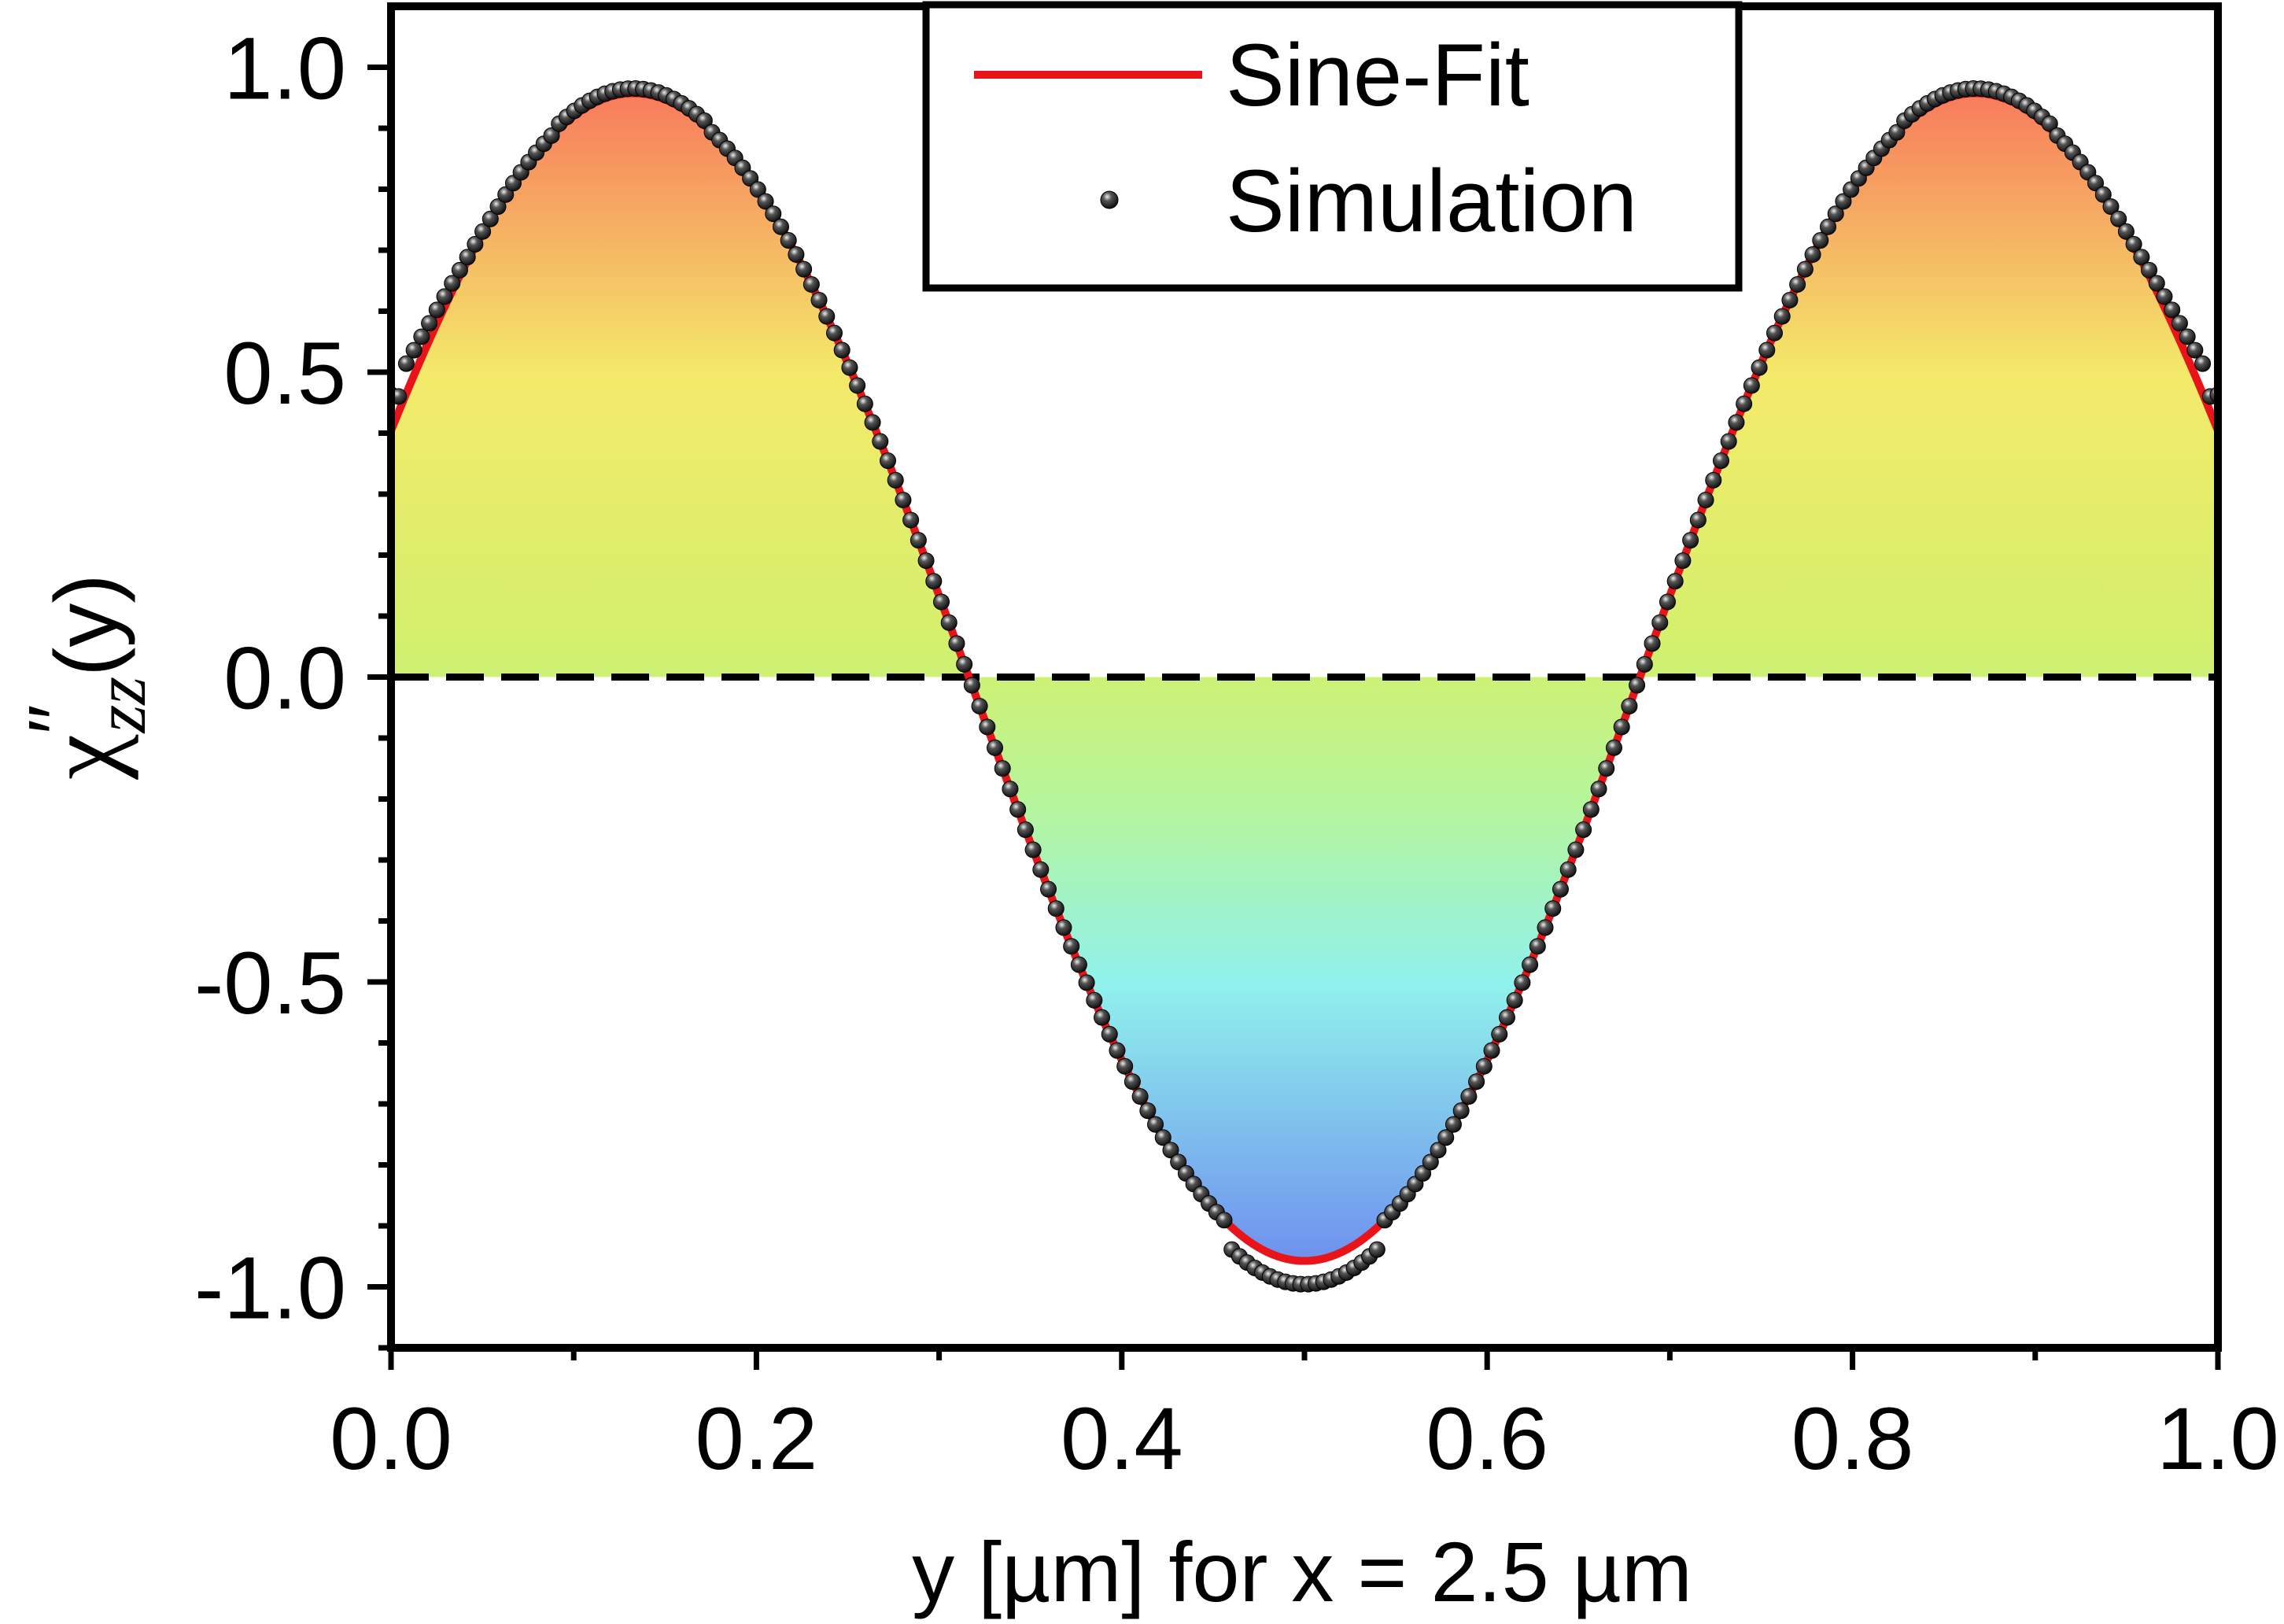 Image resolution: width=2284 pixels, height=1624 pixels. I want to click on x-axis-tick-labels: 0.0 0.2 0.4 0.6 0.8 1.0, so click(1304, 1439).